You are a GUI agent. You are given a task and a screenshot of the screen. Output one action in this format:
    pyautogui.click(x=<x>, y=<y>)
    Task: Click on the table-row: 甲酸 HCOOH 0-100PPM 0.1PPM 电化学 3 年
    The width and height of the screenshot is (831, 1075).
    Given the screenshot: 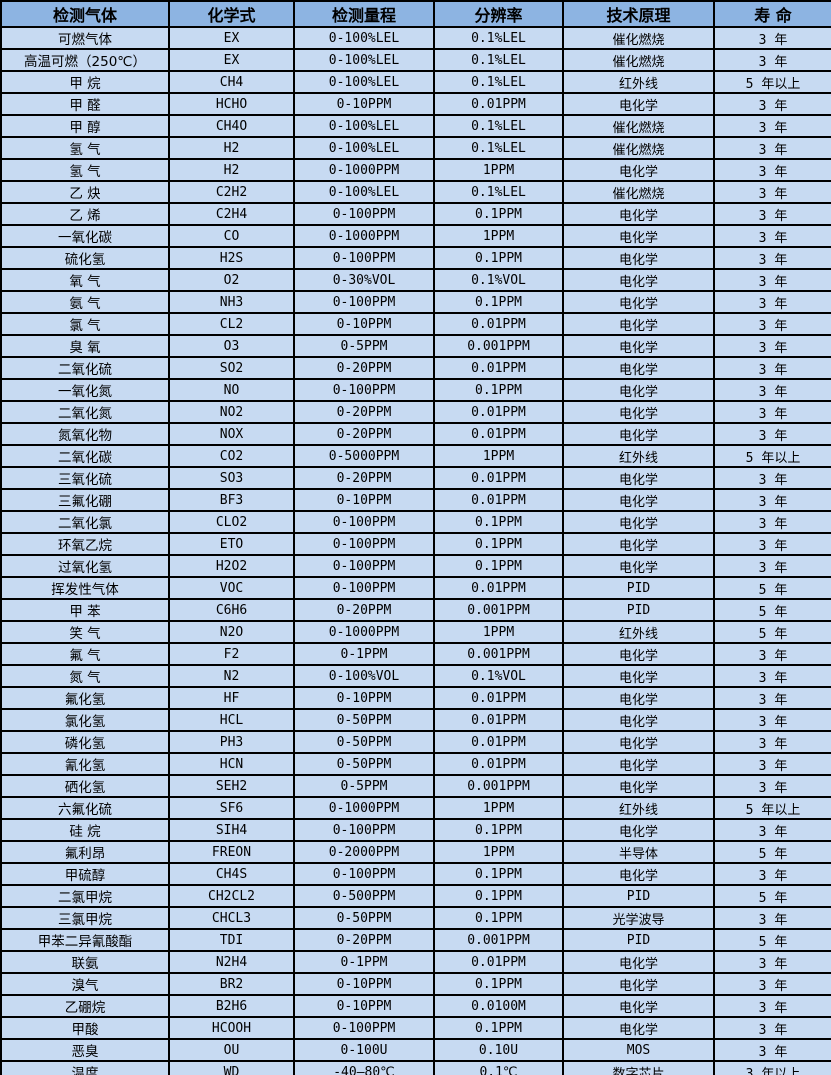 What is the action you would take?
    pyautogui.click(x=415, y=1028)
    